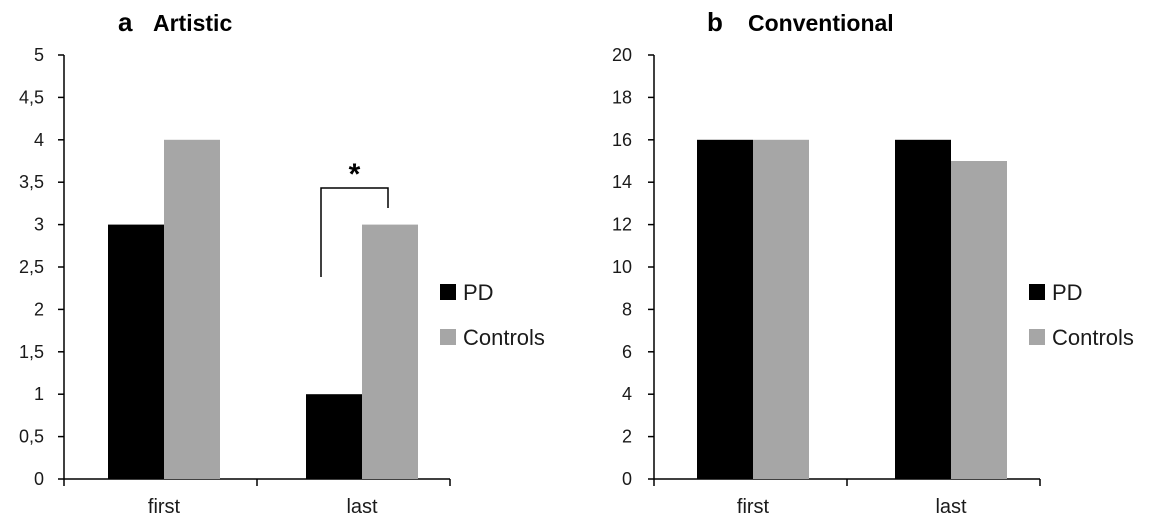  Describe the element at coordinates (31, 437) in the screenshot. I see `y-tick-label: 0,5` at that location.